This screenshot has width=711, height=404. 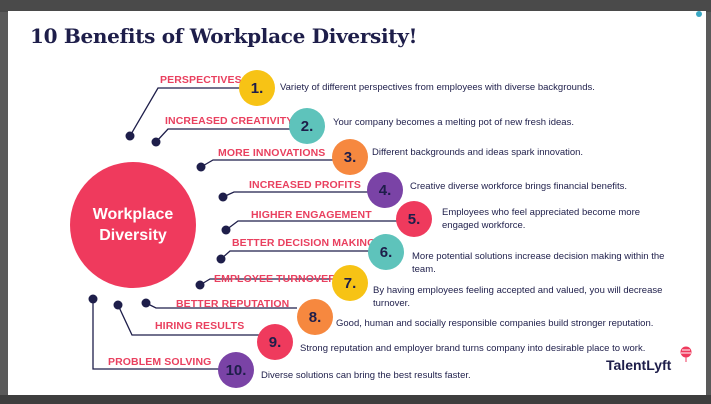 What do you see at coordinates (639, 365) in the screenshot?
I see `talentlyft-logo: TalentLyft` at bounding box center [639, 365].